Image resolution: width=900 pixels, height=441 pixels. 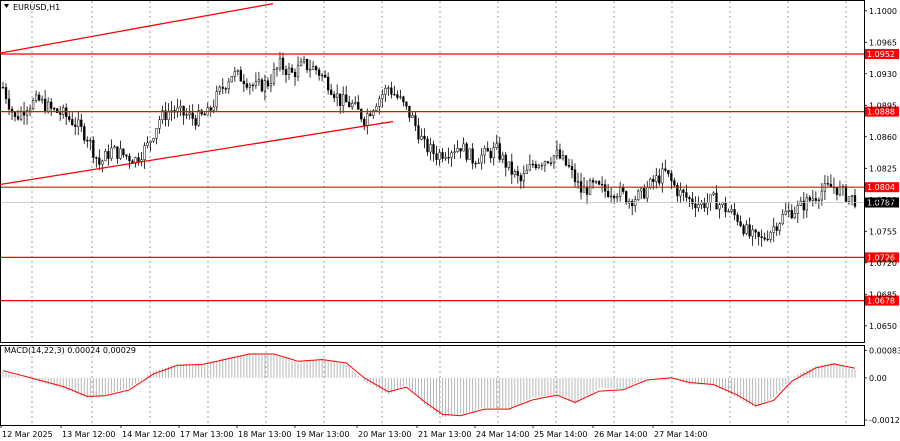 I want to click on current-price-box, so click(x=882, y=202).